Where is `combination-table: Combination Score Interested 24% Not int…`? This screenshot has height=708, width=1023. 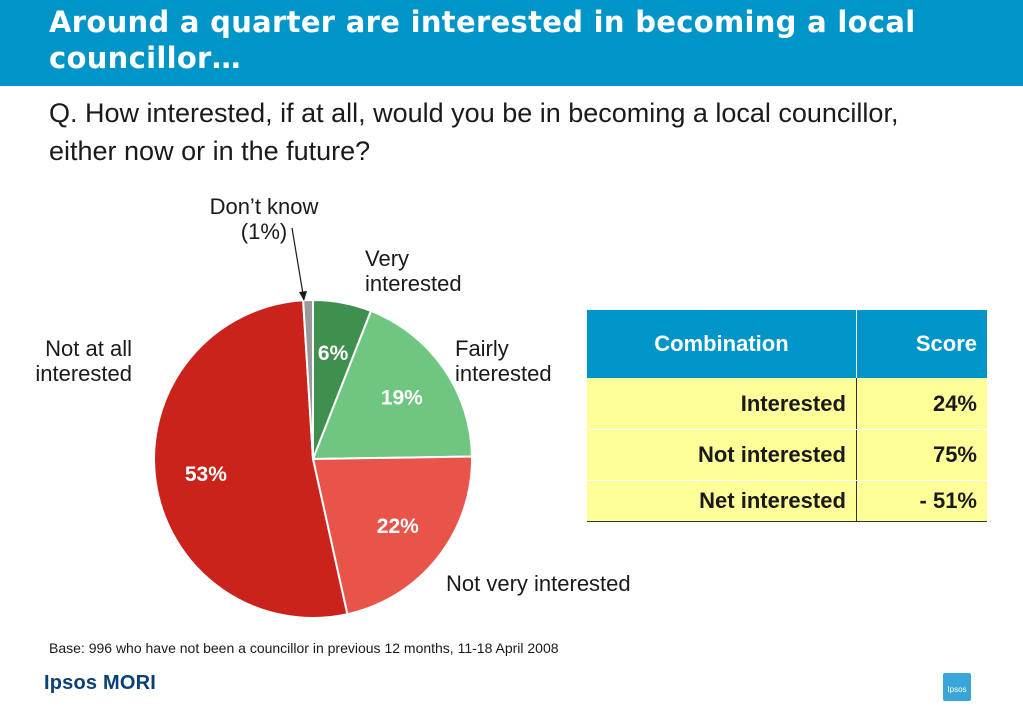 combination-table: Combination Score Interested 24% Not int… is located at coordinates (787, 416).